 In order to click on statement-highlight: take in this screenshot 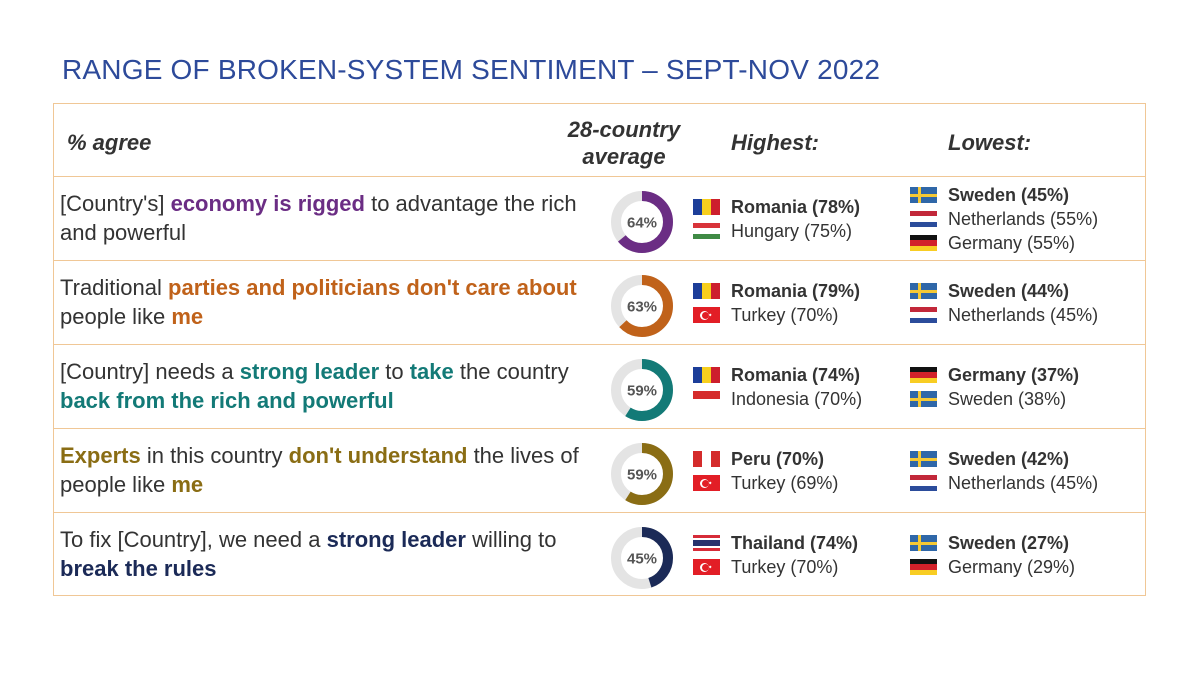, I will do `click(431, 371)`.